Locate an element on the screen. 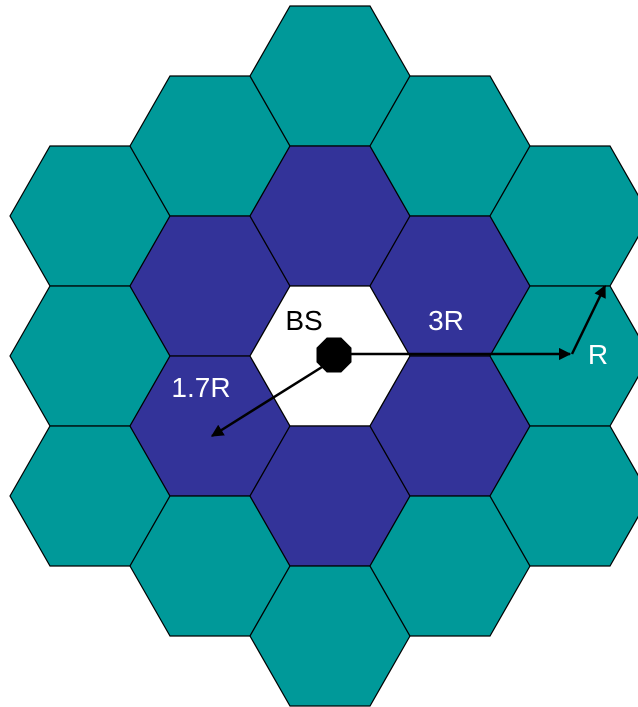  neighbor-distance-label: 1.7R is located at coordinates (200, 387).